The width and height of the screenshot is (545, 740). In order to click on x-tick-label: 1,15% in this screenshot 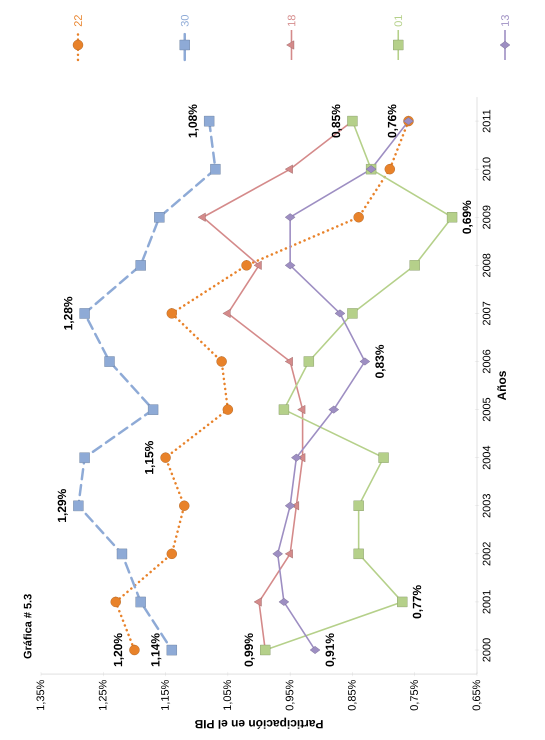, I will do `click(165, 695)`.